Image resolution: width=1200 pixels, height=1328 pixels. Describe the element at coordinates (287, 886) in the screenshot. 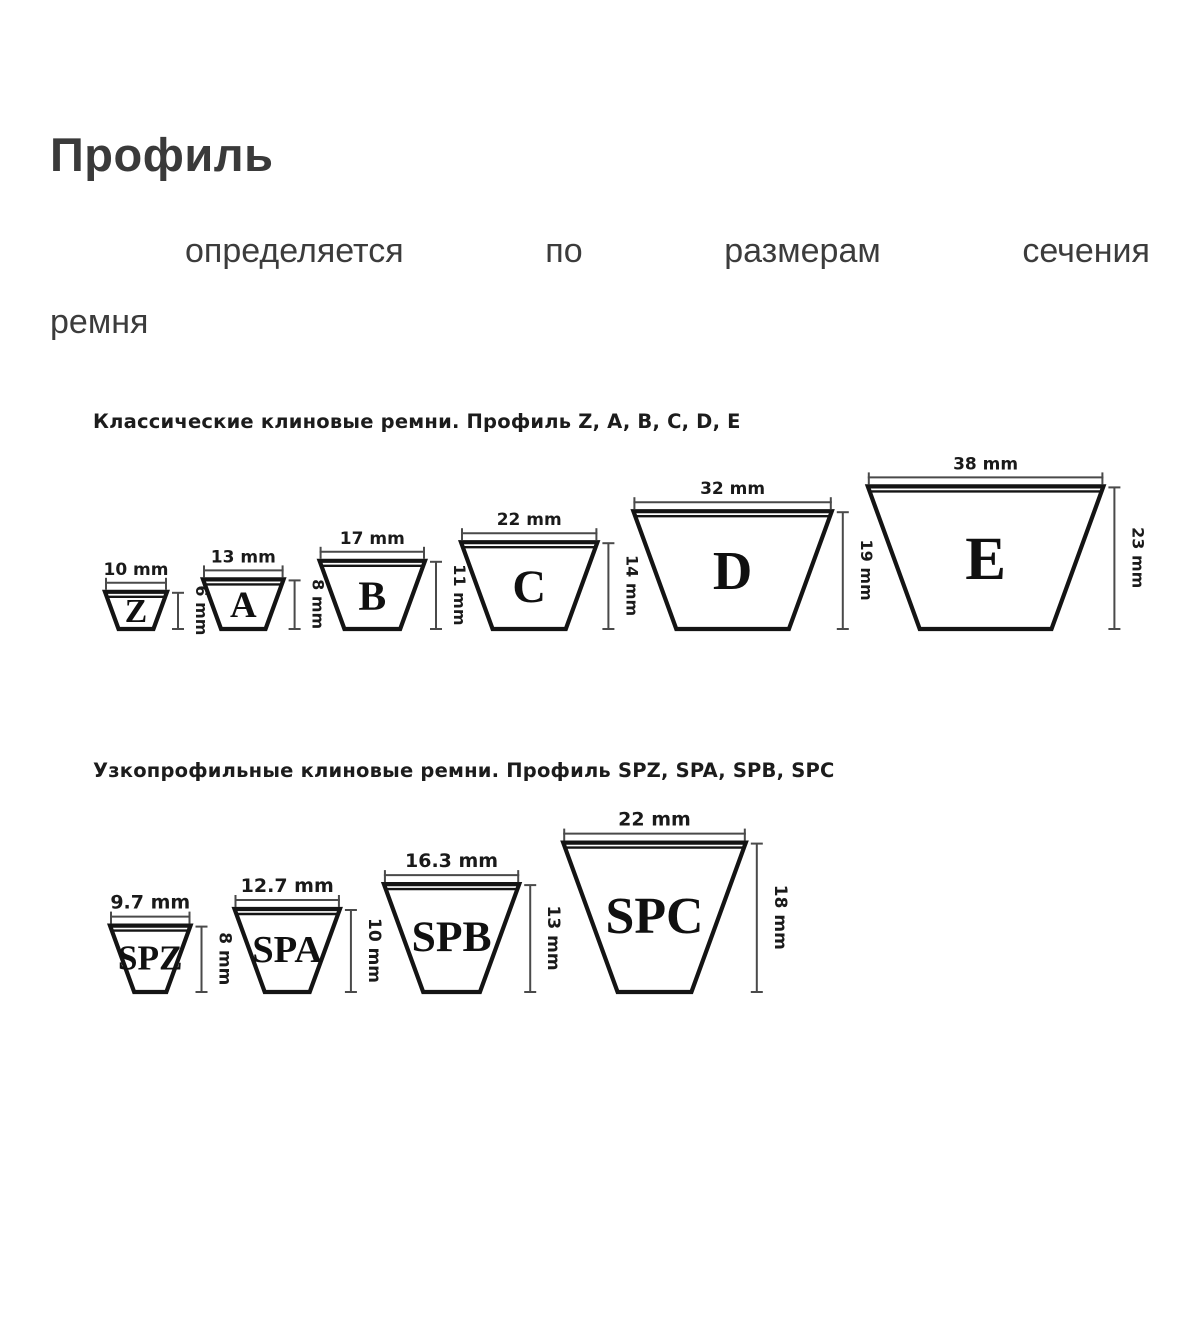

I see `width-label-SPA: 12.7 mm` at that location.